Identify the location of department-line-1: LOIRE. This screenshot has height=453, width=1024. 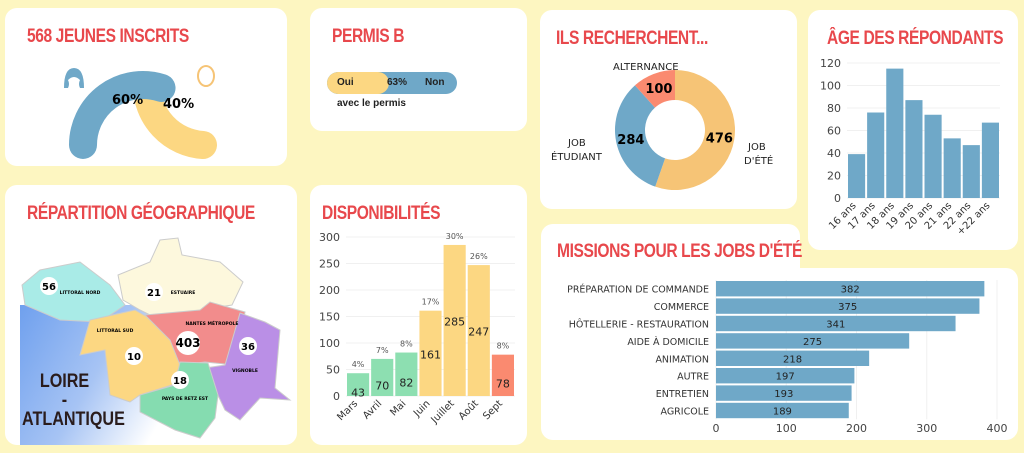
(64, 381).